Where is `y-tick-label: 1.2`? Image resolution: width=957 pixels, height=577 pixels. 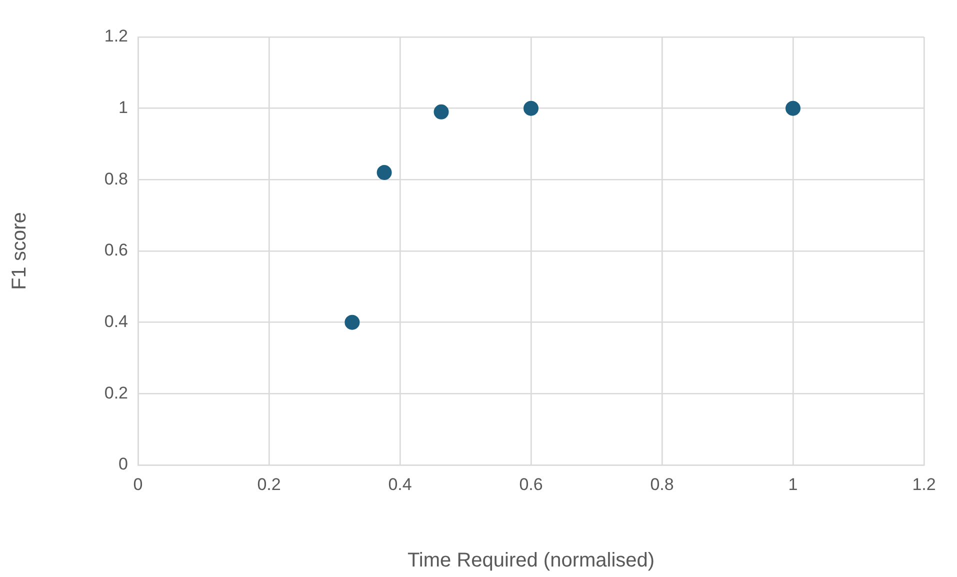
y-tick-label: 1.2 is located at coordinates (116, 36).